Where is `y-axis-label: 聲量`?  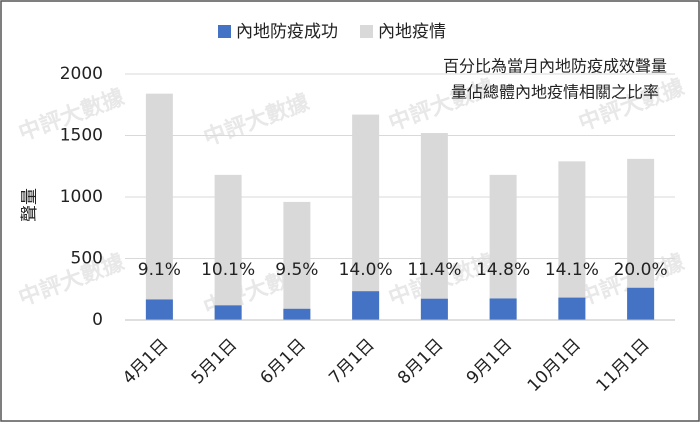 y-axis-label: 聲量 is located at coordinates (30, 205).